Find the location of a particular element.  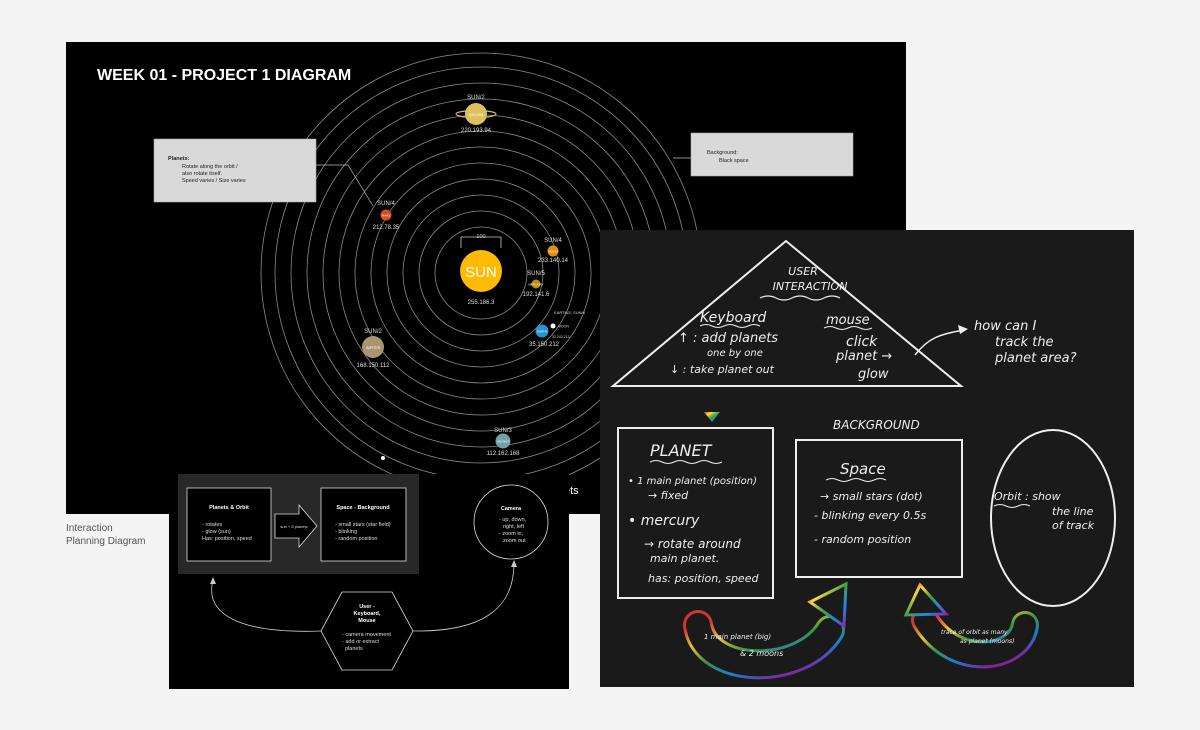

mouse-label: mouse is located at coordinates (848, 320).